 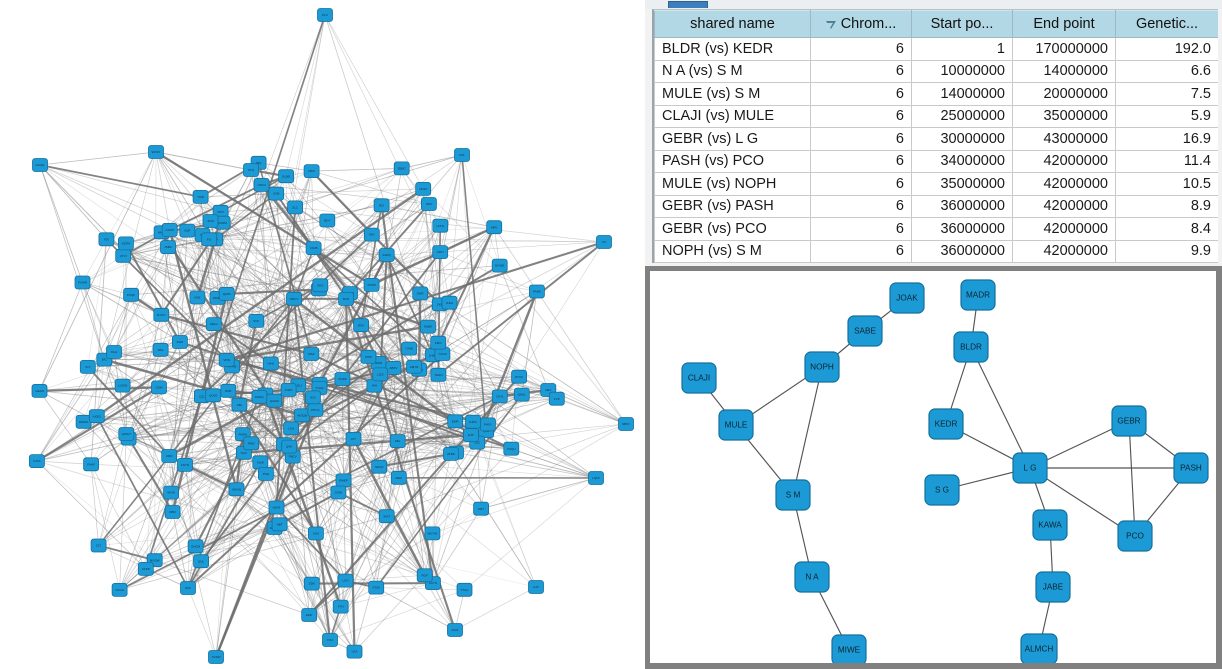 I want to click on main-network-node: MEGI, so click(x=213, y=324).